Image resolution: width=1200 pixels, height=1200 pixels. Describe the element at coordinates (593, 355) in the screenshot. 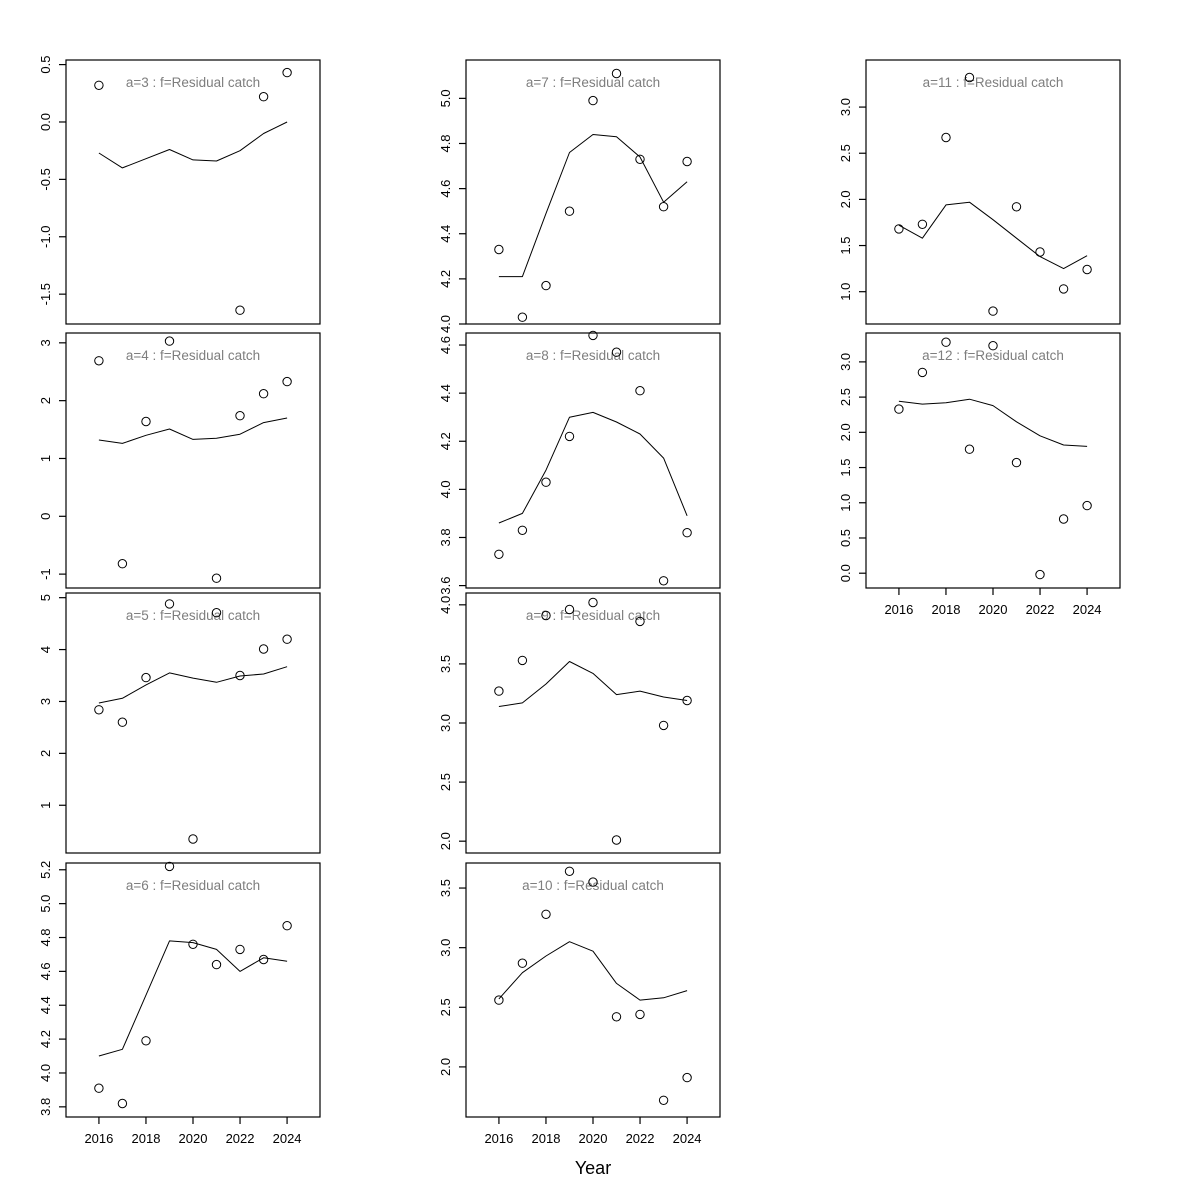

I see `panel-title: a=8 : f=Residual catch` at that location.